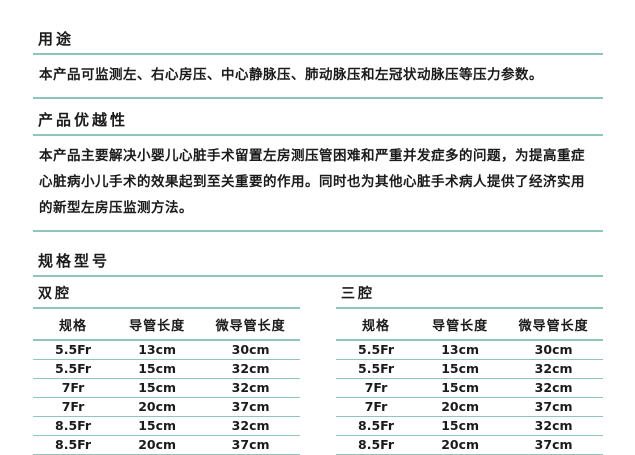 This screenshot has width=635, height=455. What do you see at coordinates (318, 124) in the screenshot?
I see `section-title-advantages: 产品优越性` at bounding box center [318, 124].